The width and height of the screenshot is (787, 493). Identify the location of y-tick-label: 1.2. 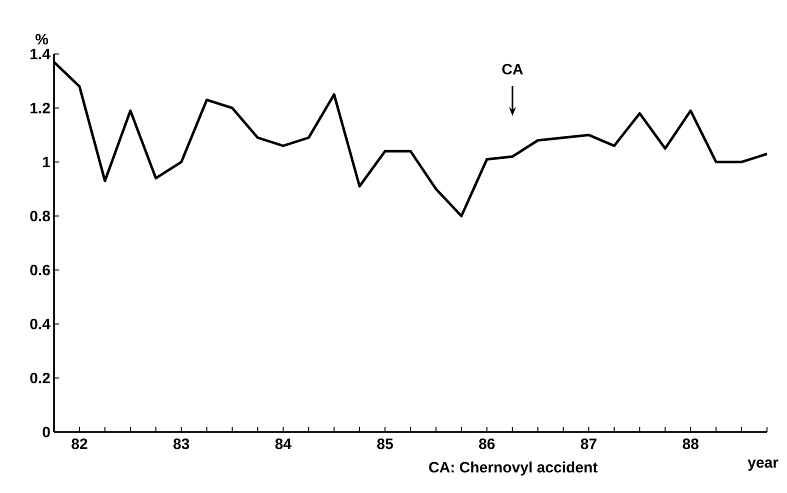
(40, 108).